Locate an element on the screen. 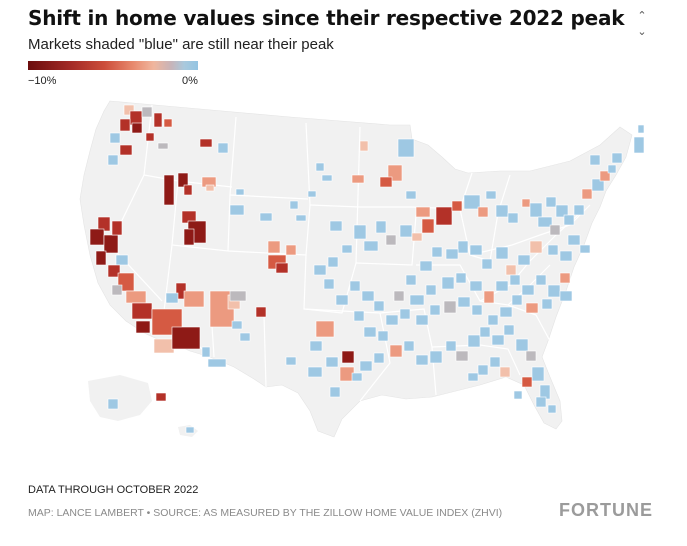 The height and width of the screenshot is (546, 687). fortune-logo: FORTUNE is located at coordinates (606, 510).